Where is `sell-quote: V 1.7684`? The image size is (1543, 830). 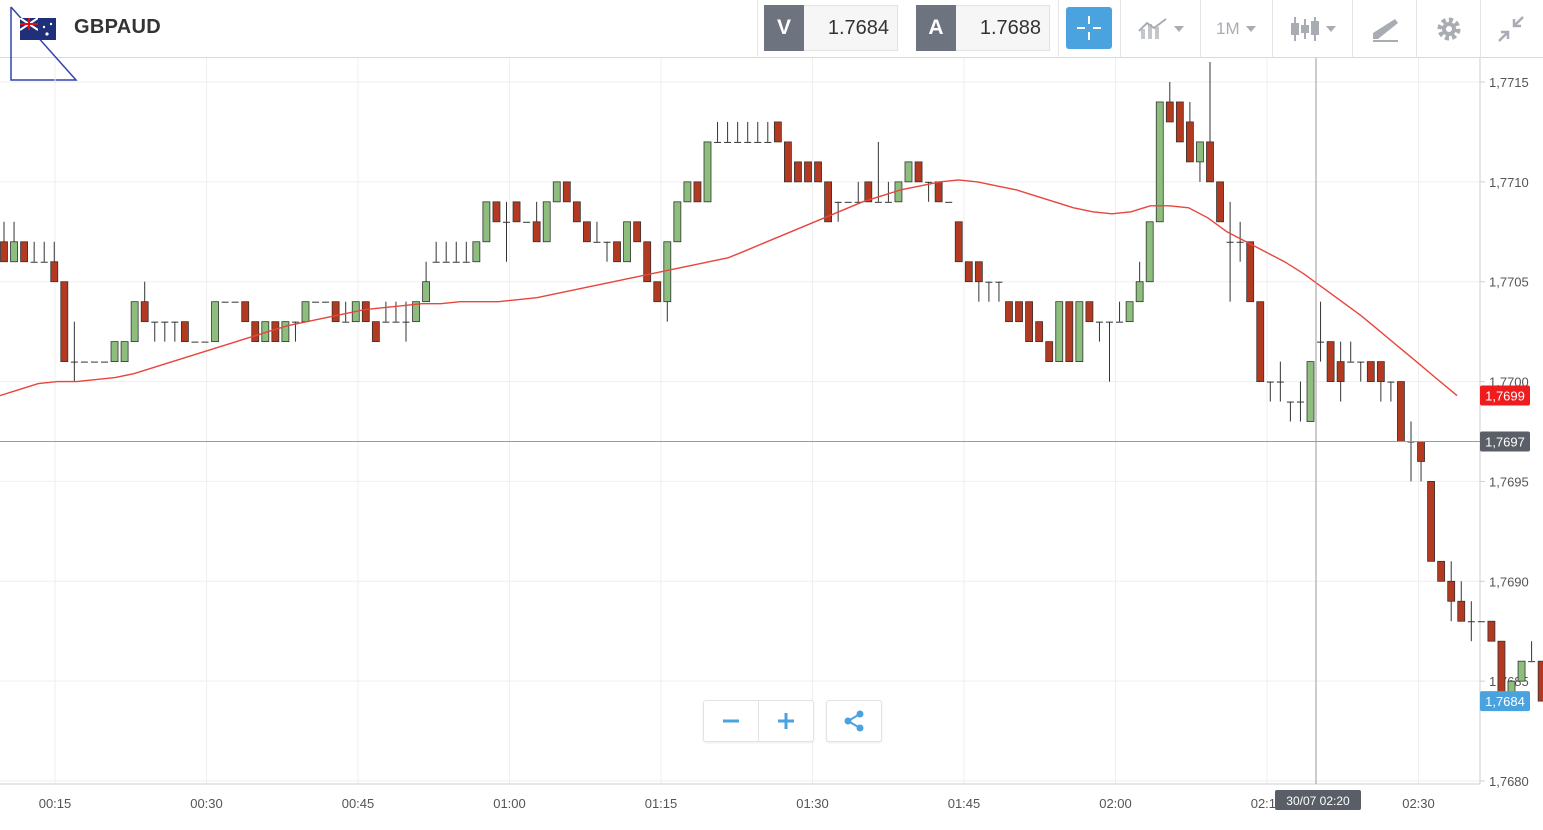 sell-quote: V 1.7684 is located at coordinates (831, 28).